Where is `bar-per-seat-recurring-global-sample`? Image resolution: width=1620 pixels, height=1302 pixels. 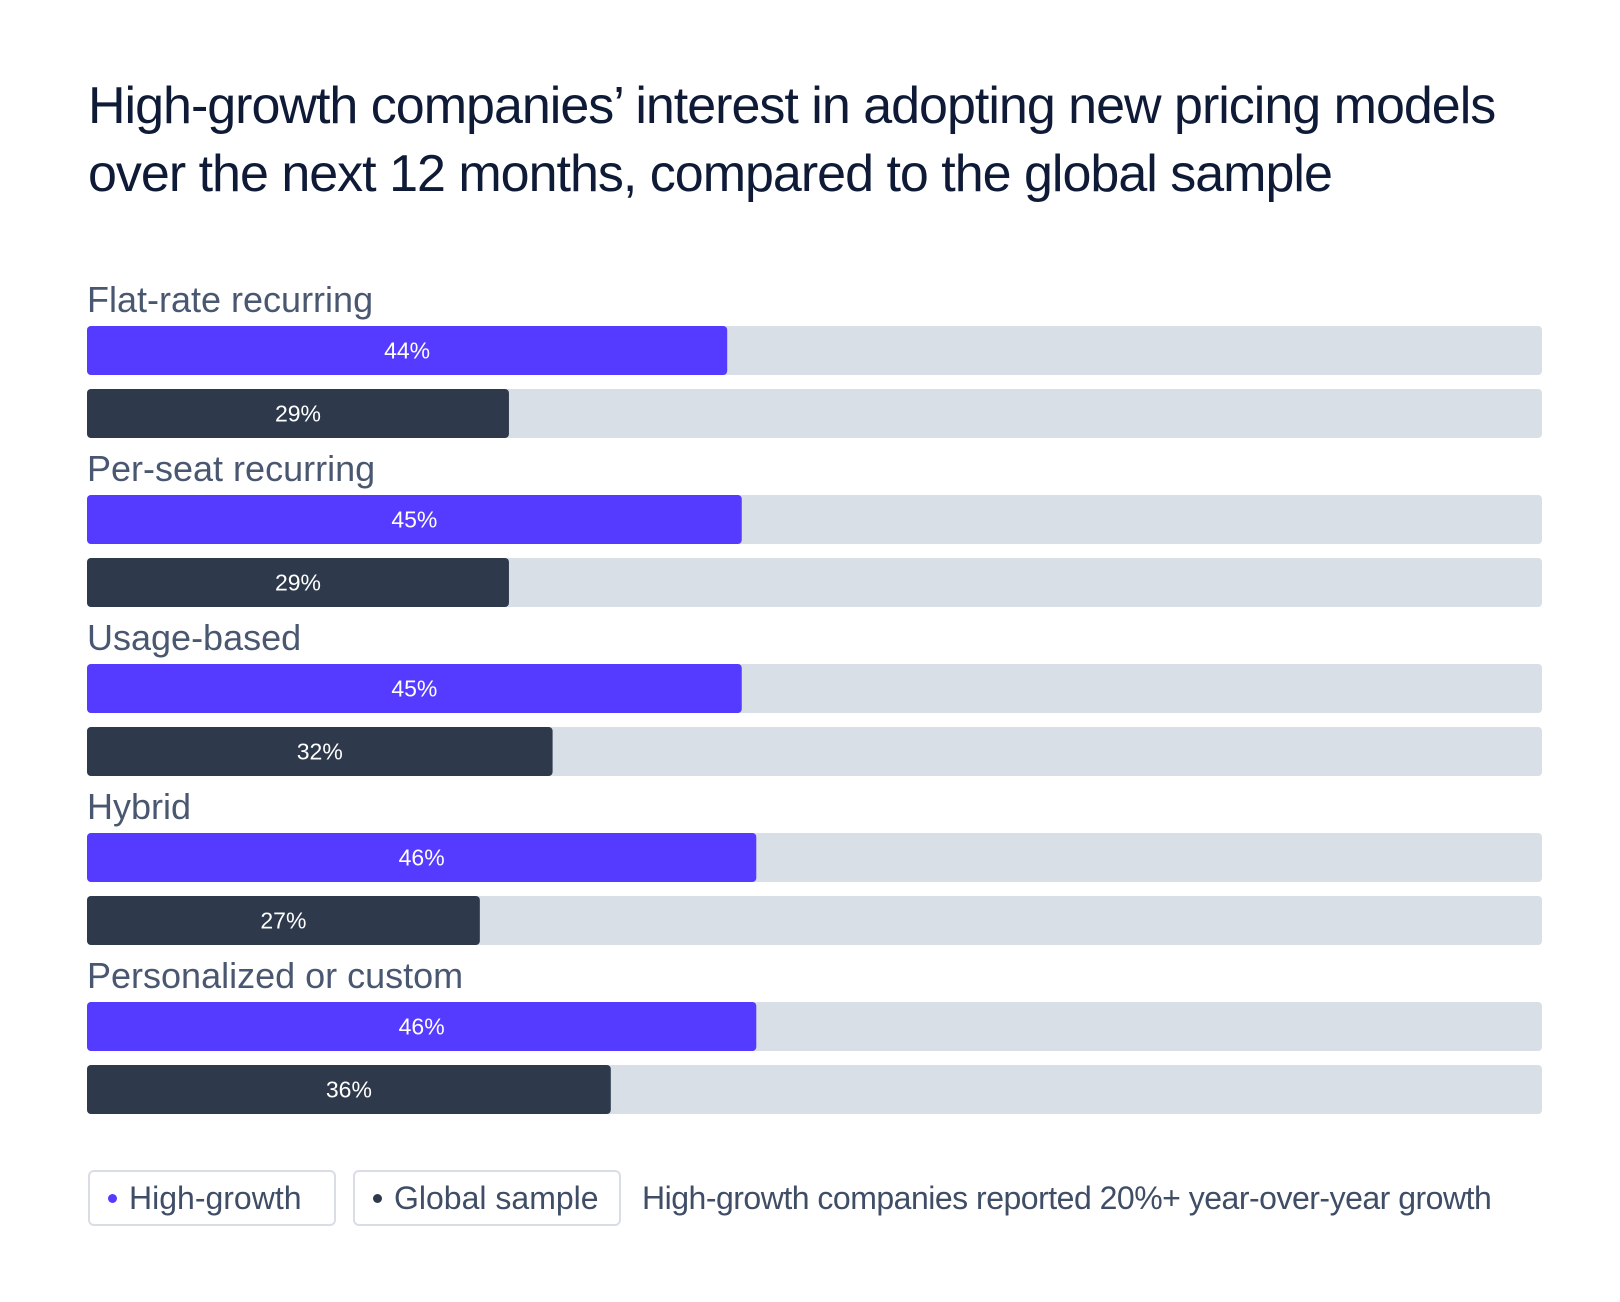 bar-per-seat-recurring-global-sample is located at coordinates (298, 582).